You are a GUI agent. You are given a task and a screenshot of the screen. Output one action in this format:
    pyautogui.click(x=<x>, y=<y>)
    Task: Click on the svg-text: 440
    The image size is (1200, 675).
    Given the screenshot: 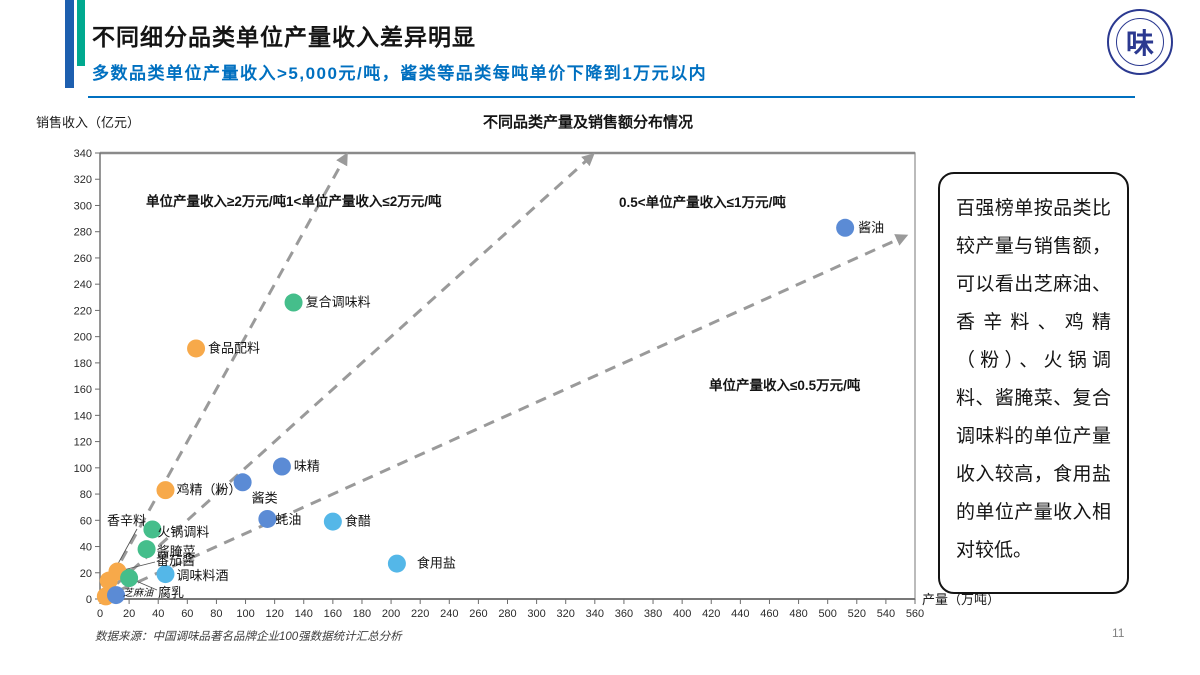 What is the action you would take?
    pyautogui.click(x=740, y=614)
    